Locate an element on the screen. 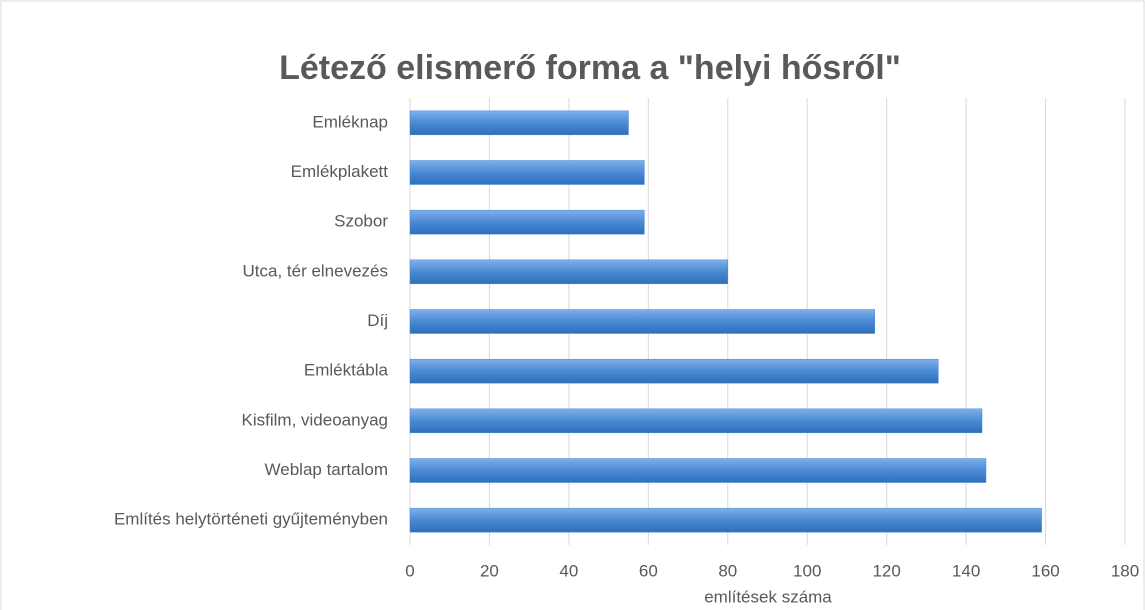 The height and width of the screenshot is (610, 1145). x-axis-label: említések száma is located at coordinates (768, 596).